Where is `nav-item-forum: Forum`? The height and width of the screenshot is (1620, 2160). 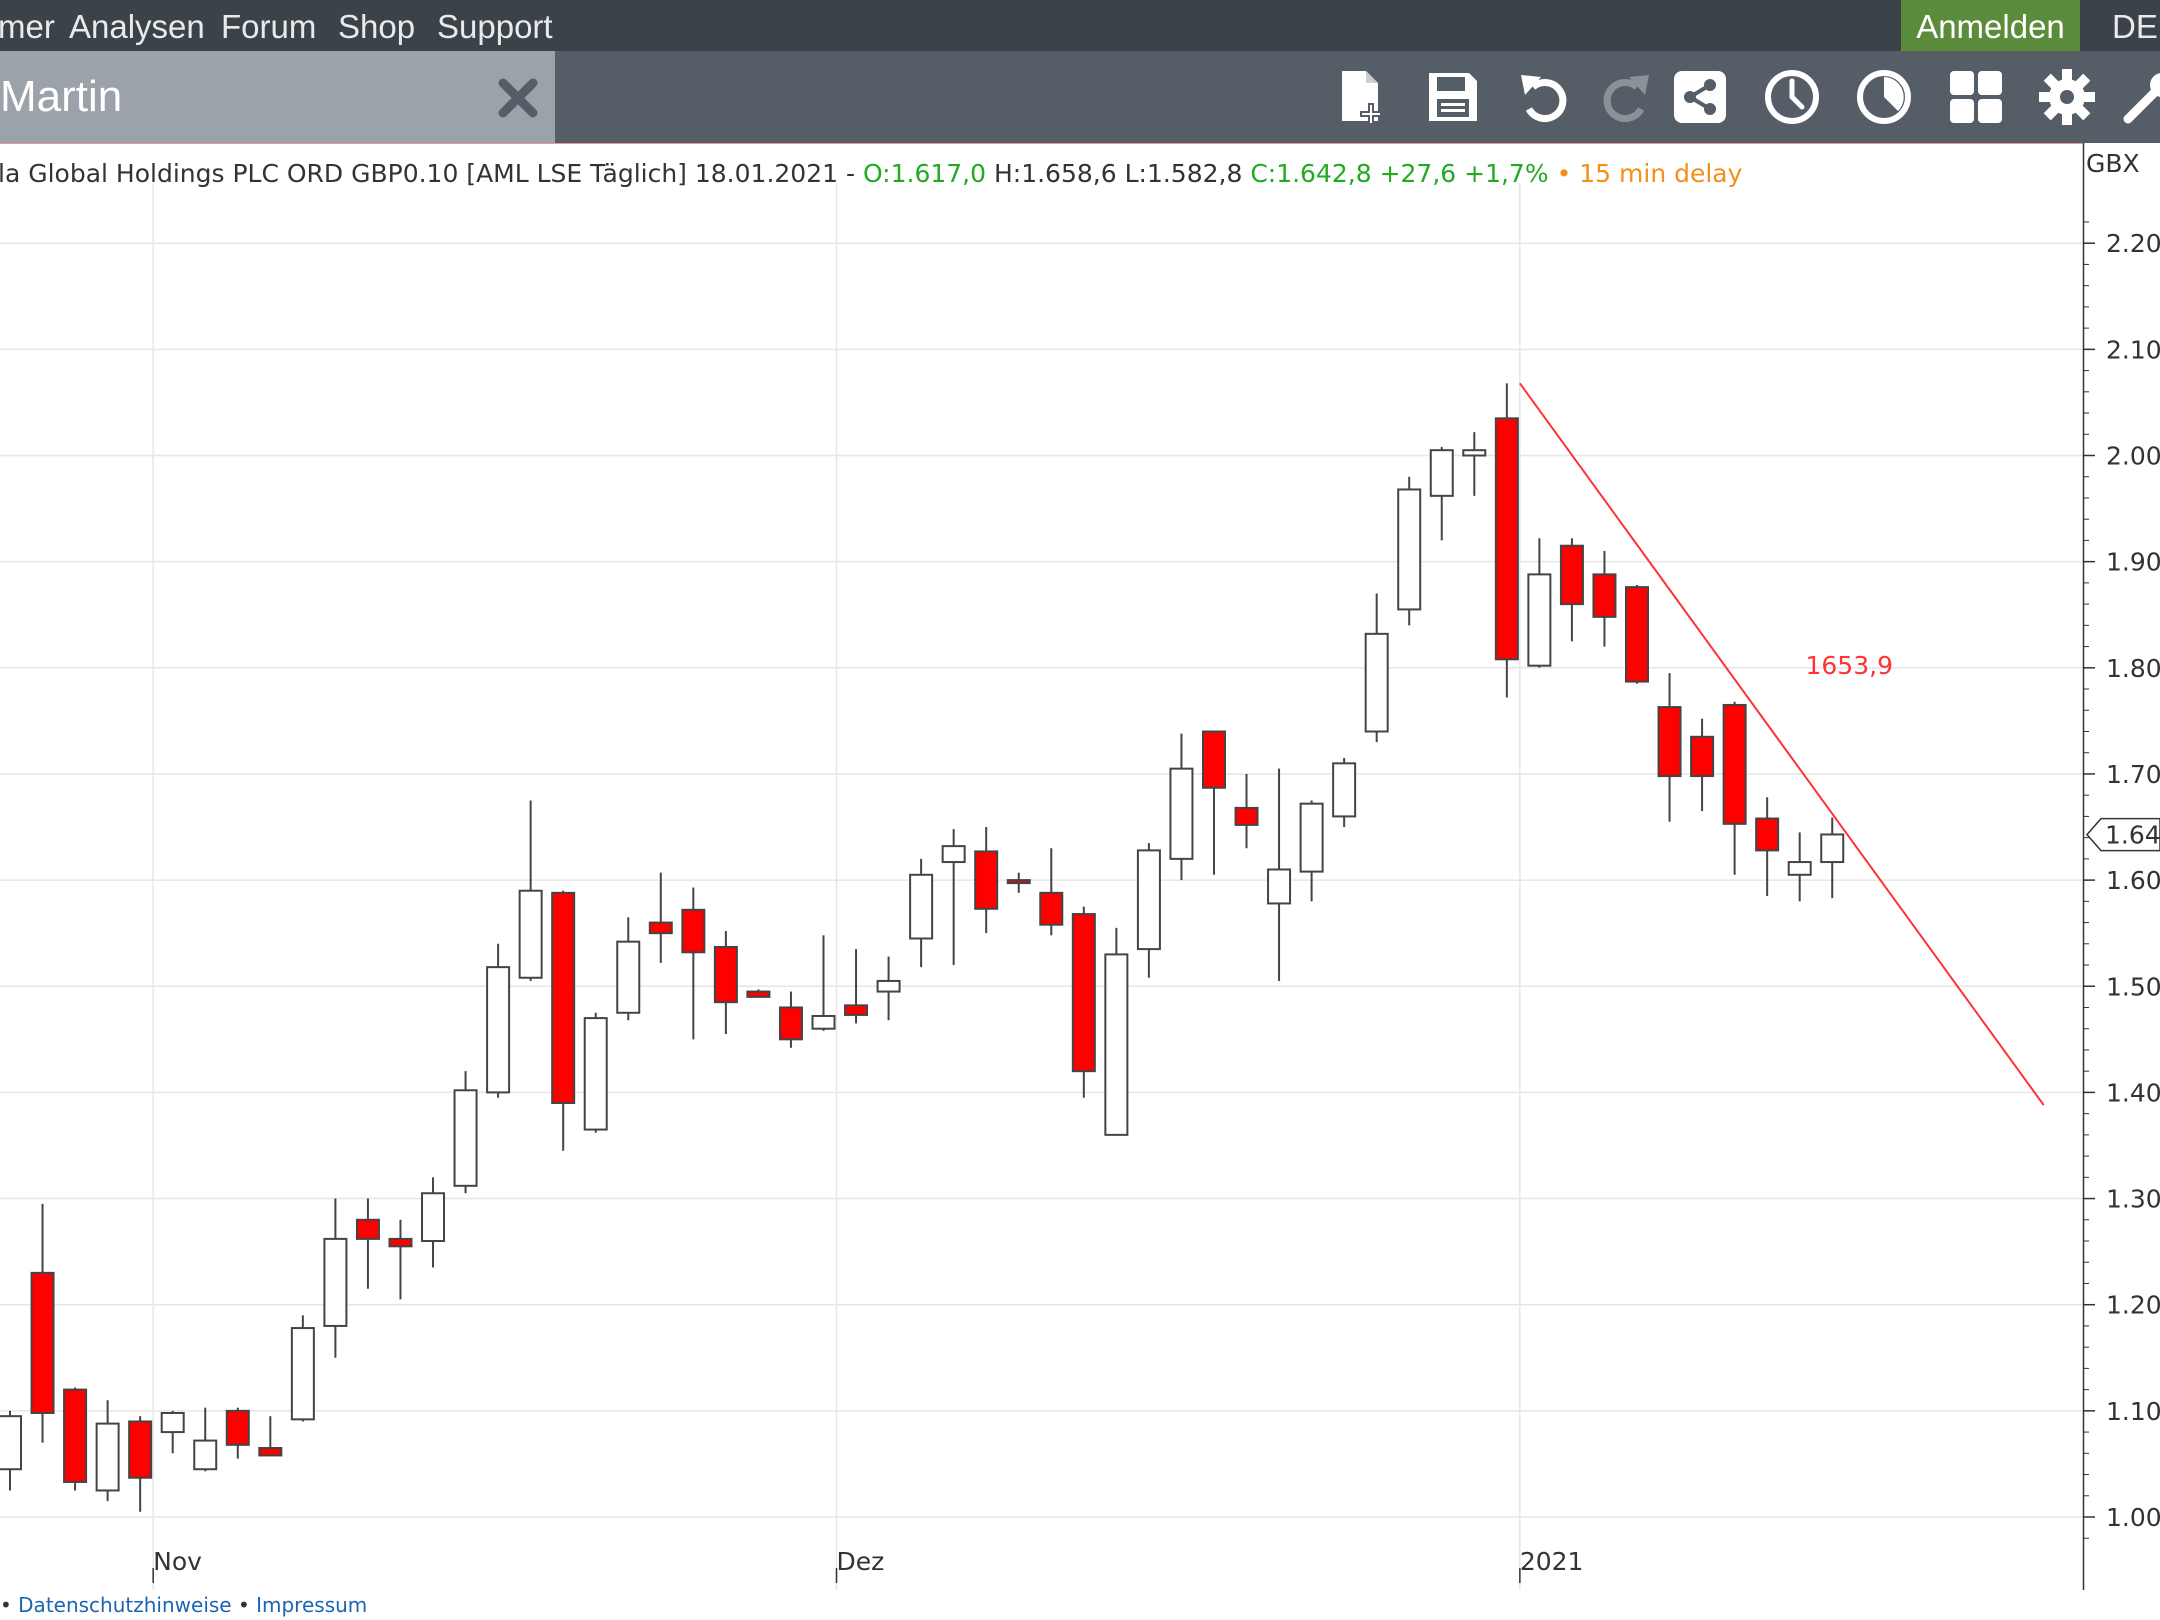 nav-item-forum: Forum is located at coordinates (269, 26).